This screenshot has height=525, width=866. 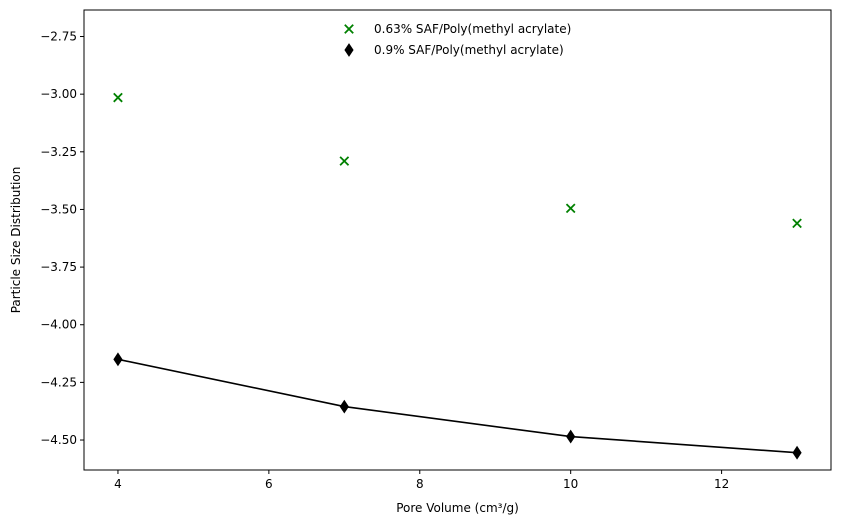 I want to click on legend-label-series-2: 0.9% SAF/Poly(methyl acrylate), so click(x=469, y=50).